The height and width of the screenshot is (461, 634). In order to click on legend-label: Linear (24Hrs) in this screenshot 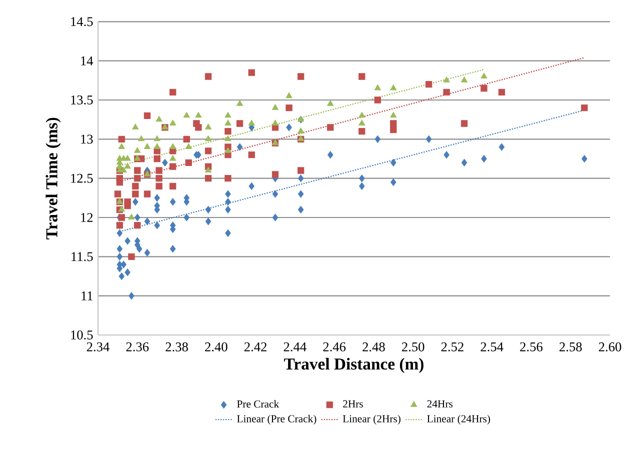, I will do `click(458, 419)`.